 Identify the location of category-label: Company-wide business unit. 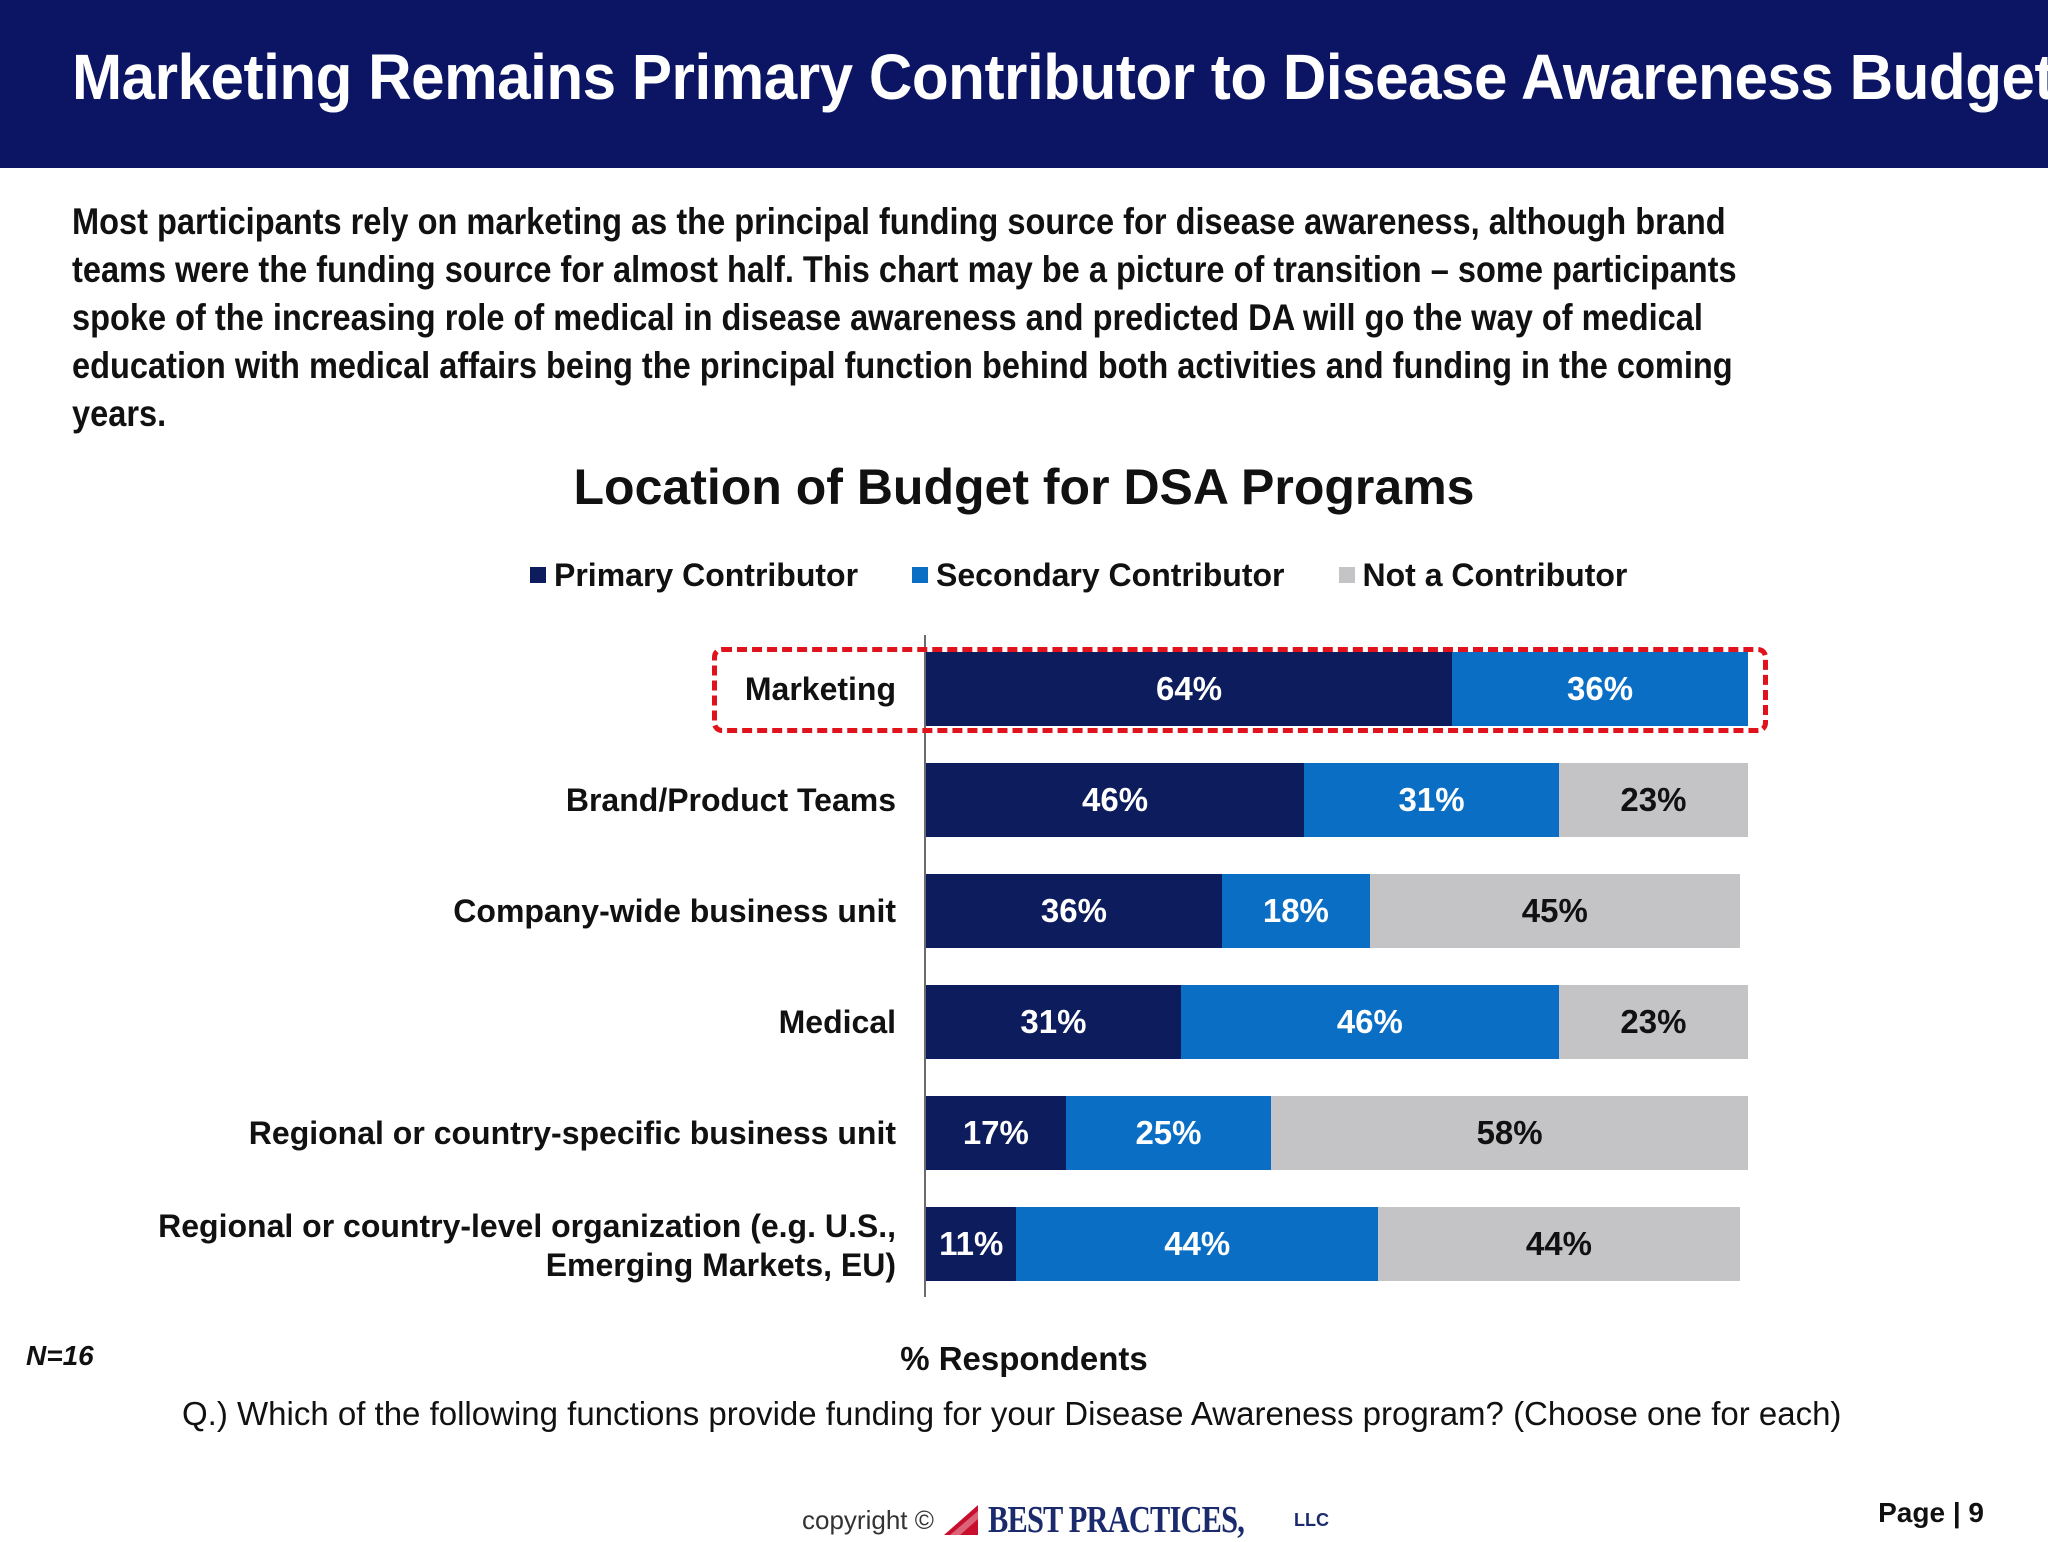
(674, 911).